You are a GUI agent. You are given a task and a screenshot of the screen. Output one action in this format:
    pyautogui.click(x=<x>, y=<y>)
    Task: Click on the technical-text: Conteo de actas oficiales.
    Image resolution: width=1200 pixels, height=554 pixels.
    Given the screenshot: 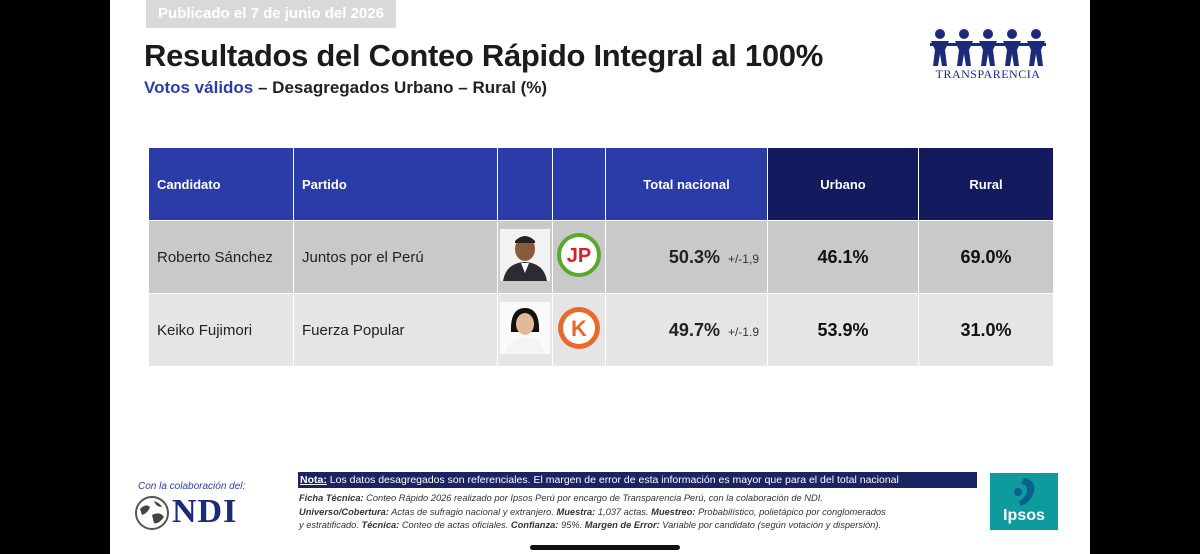 What is the action you would take?
    pyautogui.click(x=455, y=525)
    